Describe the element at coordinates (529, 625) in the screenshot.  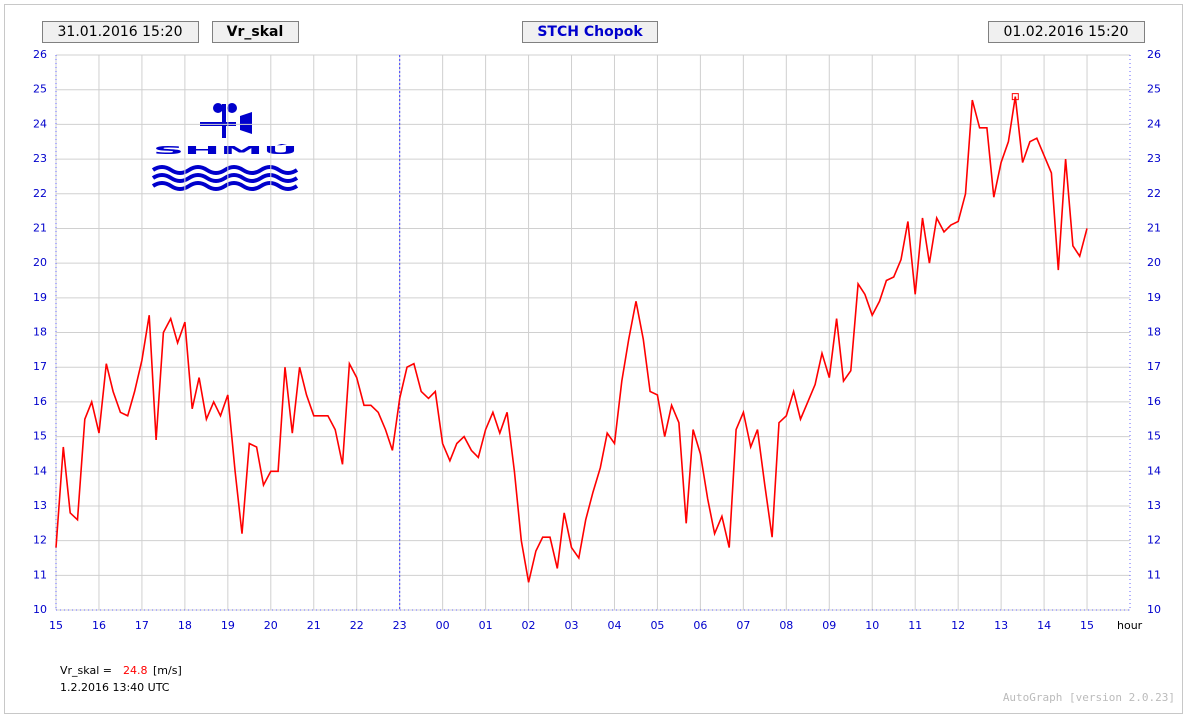
I see `x-tick-label: 02` at that location.